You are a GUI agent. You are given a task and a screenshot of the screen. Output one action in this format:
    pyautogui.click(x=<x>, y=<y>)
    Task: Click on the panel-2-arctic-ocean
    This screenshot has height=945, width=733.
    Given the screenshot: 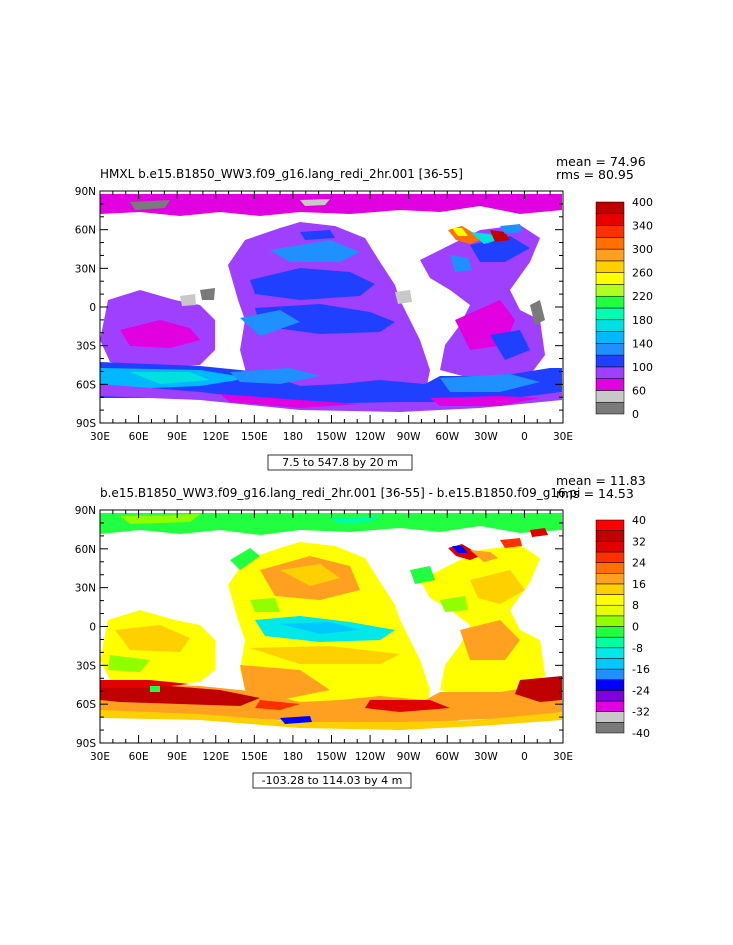 What is the action you would take?
    pyautogui.click(x=331, y=524)
    